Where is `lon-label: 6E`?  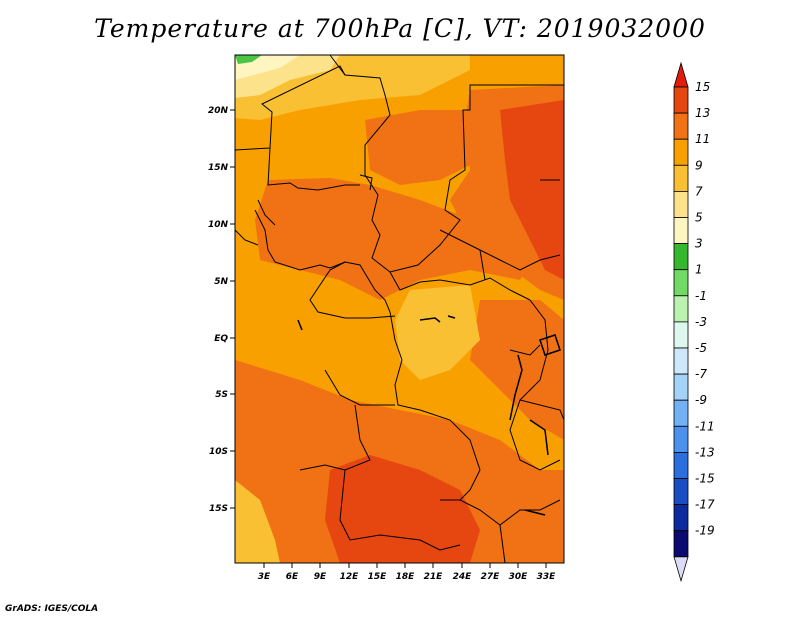 lon-label: 6E is located at coordinates (292, 577).